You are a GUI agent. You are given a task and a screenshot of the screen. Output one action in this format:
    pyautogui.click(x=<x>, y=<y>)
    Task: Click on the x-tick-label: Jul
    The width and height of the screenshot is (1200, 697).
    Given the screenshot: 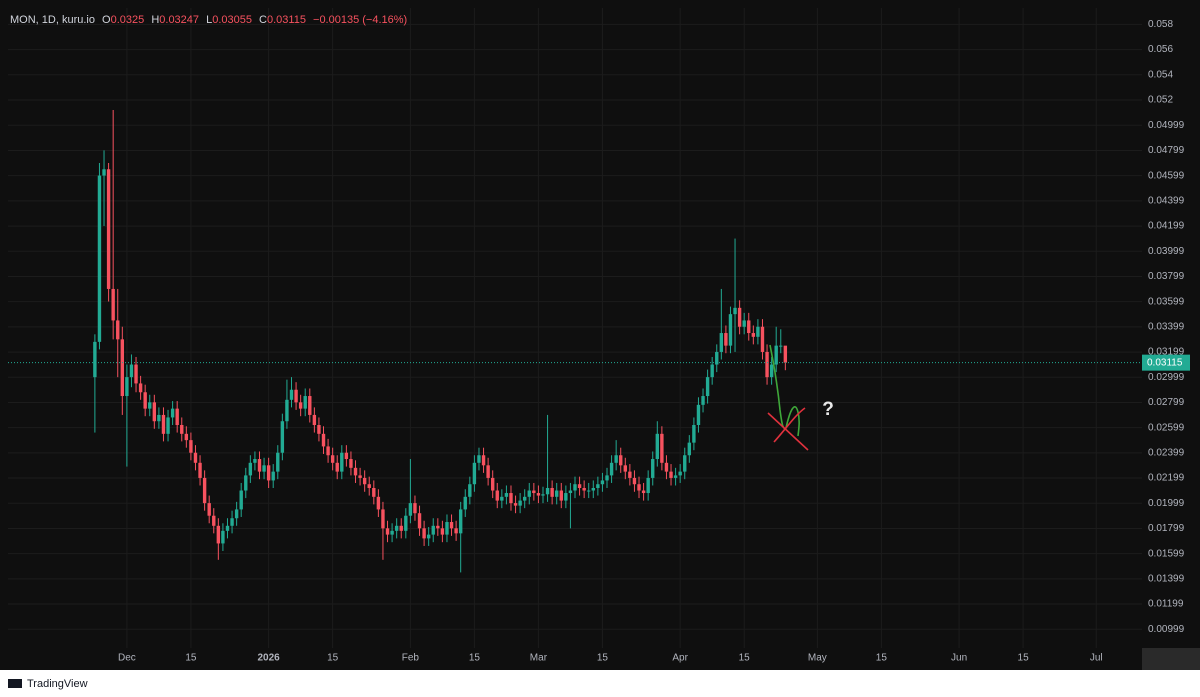 What is the action you would take?
    pyautogui.click(x=1096, y=658)
    